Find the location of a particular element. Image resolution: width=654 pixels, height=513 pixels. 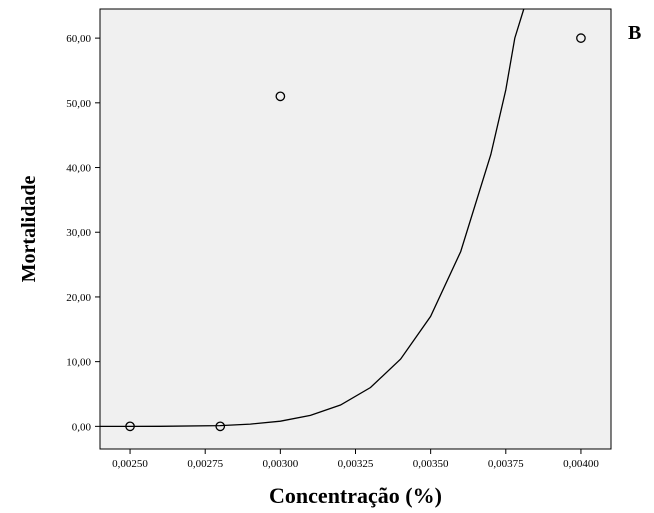

x-axis-title: Concentração (%) is located at coordinates (355, 495).